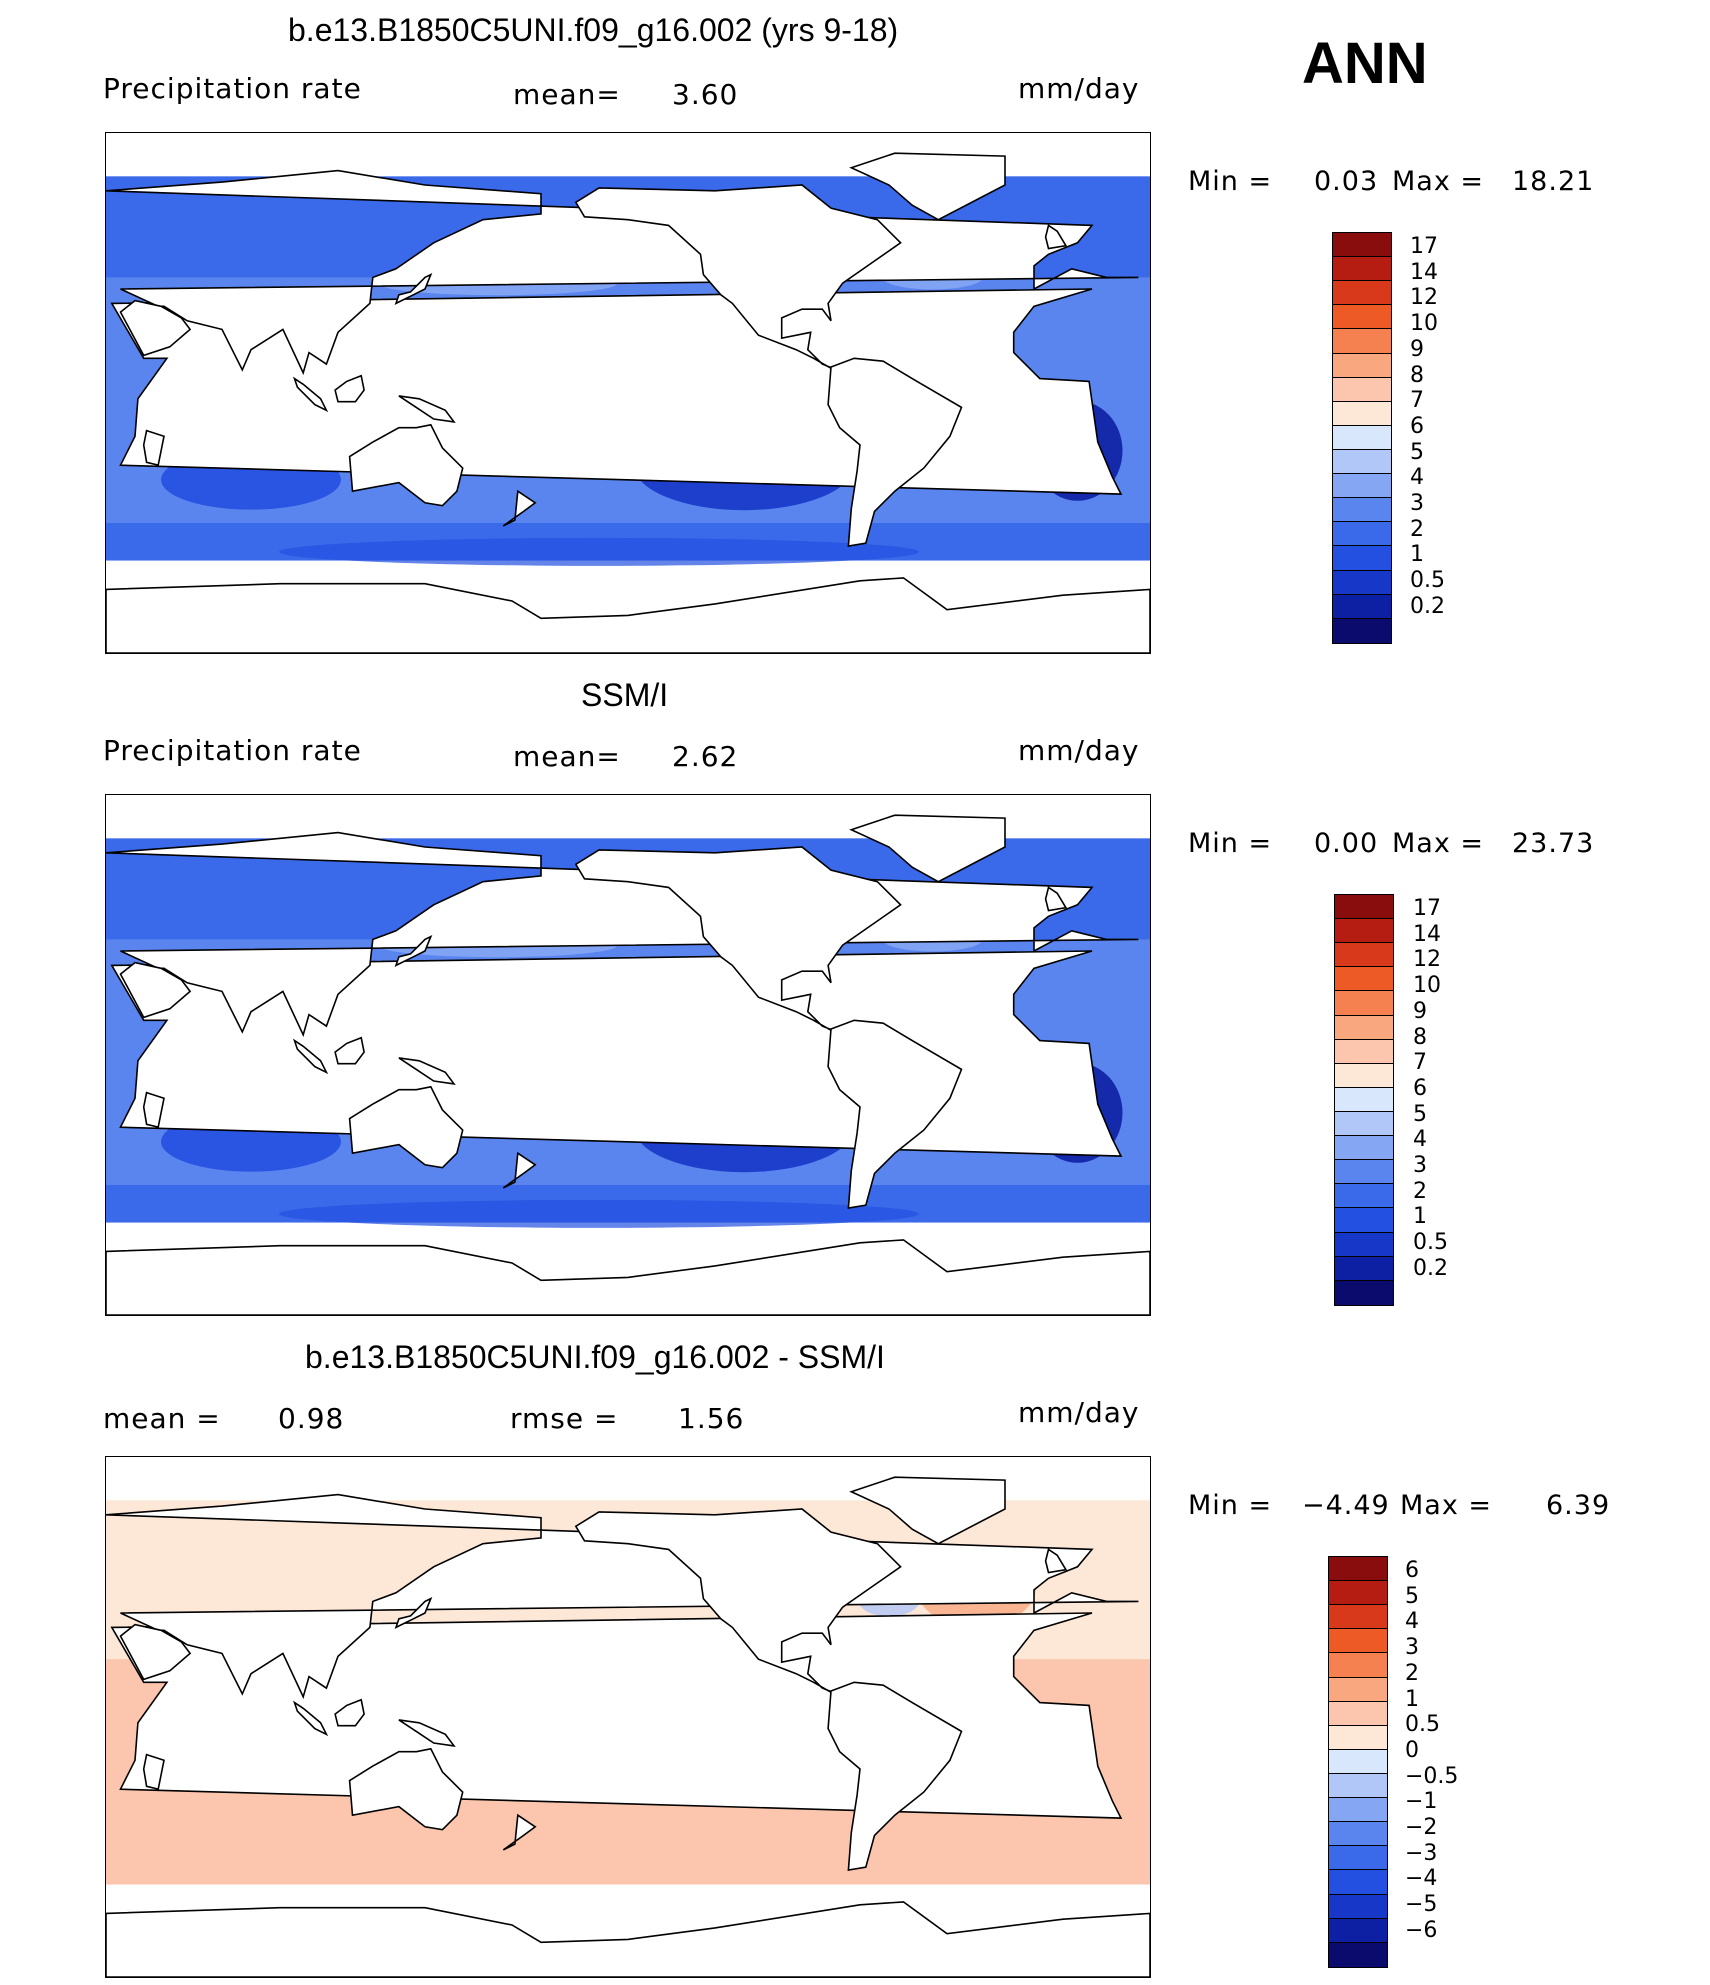 The height and width of the screenshot is (1985, 1710). I want to click on colorbar-tick-label: 9, so click(1417, 349).